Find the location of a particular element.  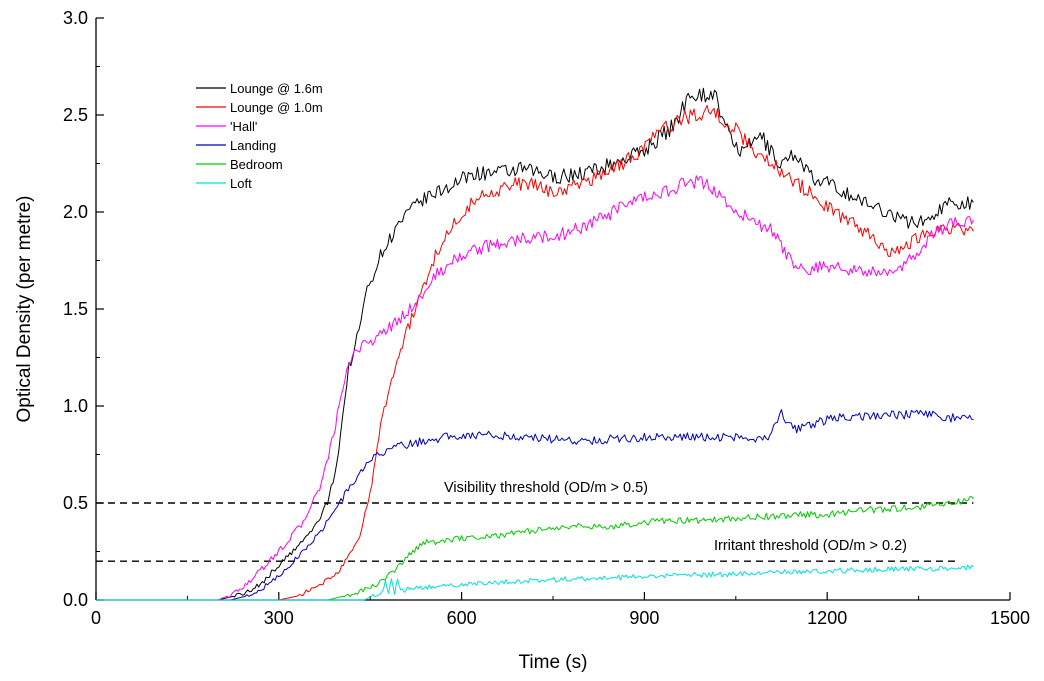

x-tick-label: 0 is located at coordinates (96, 618).